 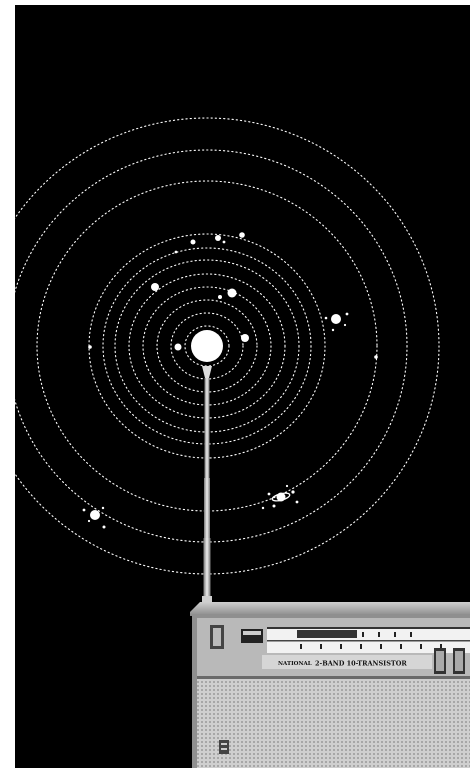 I want to click on orbit-ring, so click(x=207, y=346).